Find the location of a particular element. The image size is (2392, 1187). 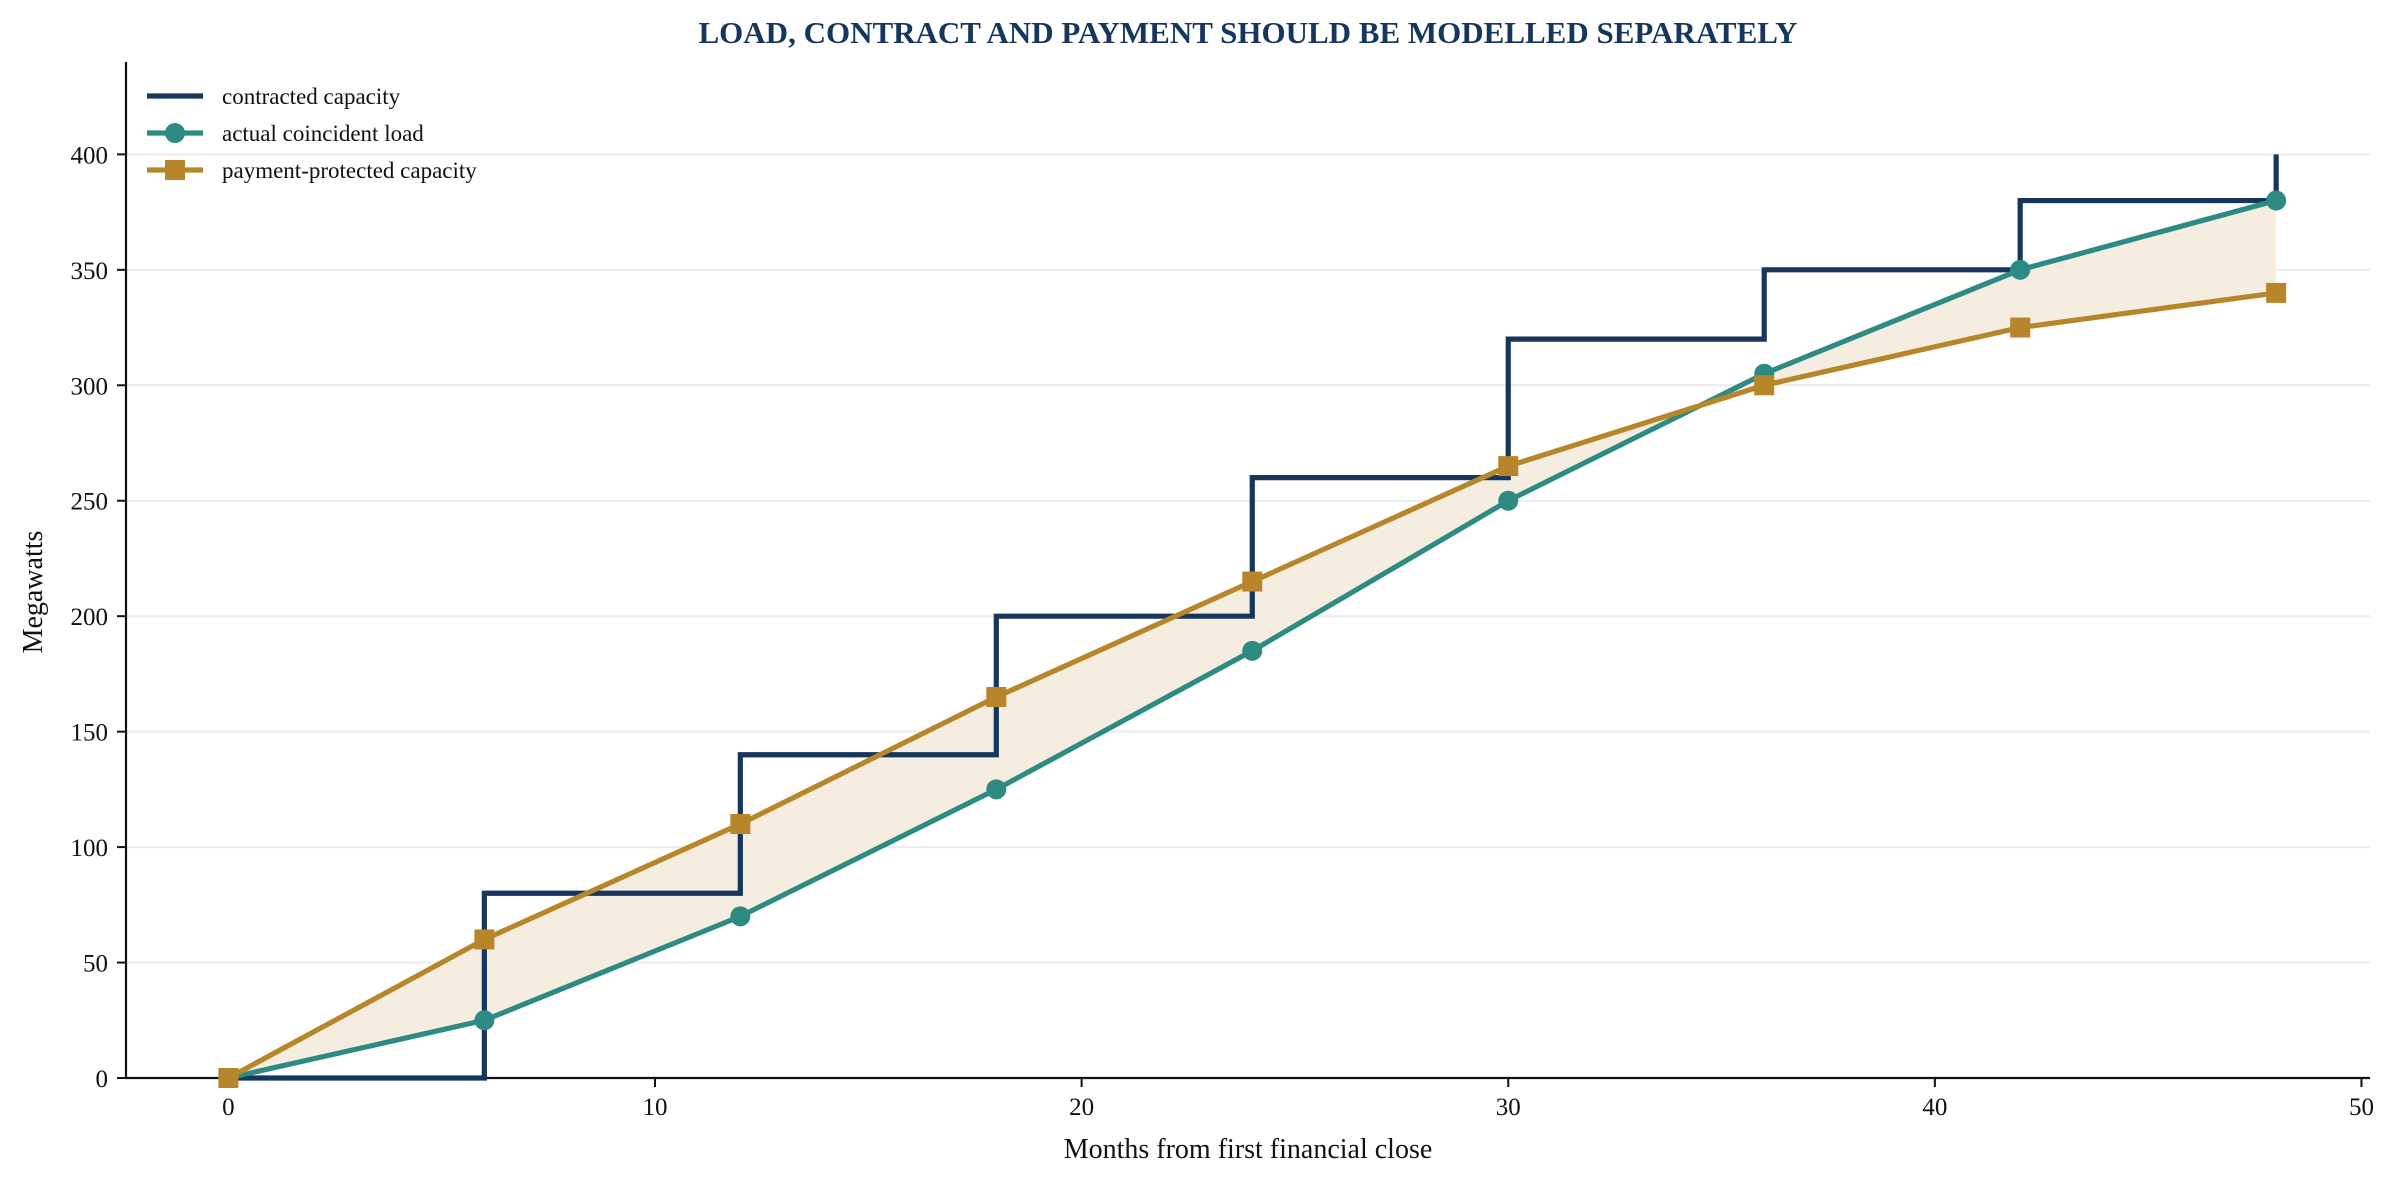

x-tick-label-0: 0 is located at coordinates (228, 1107).